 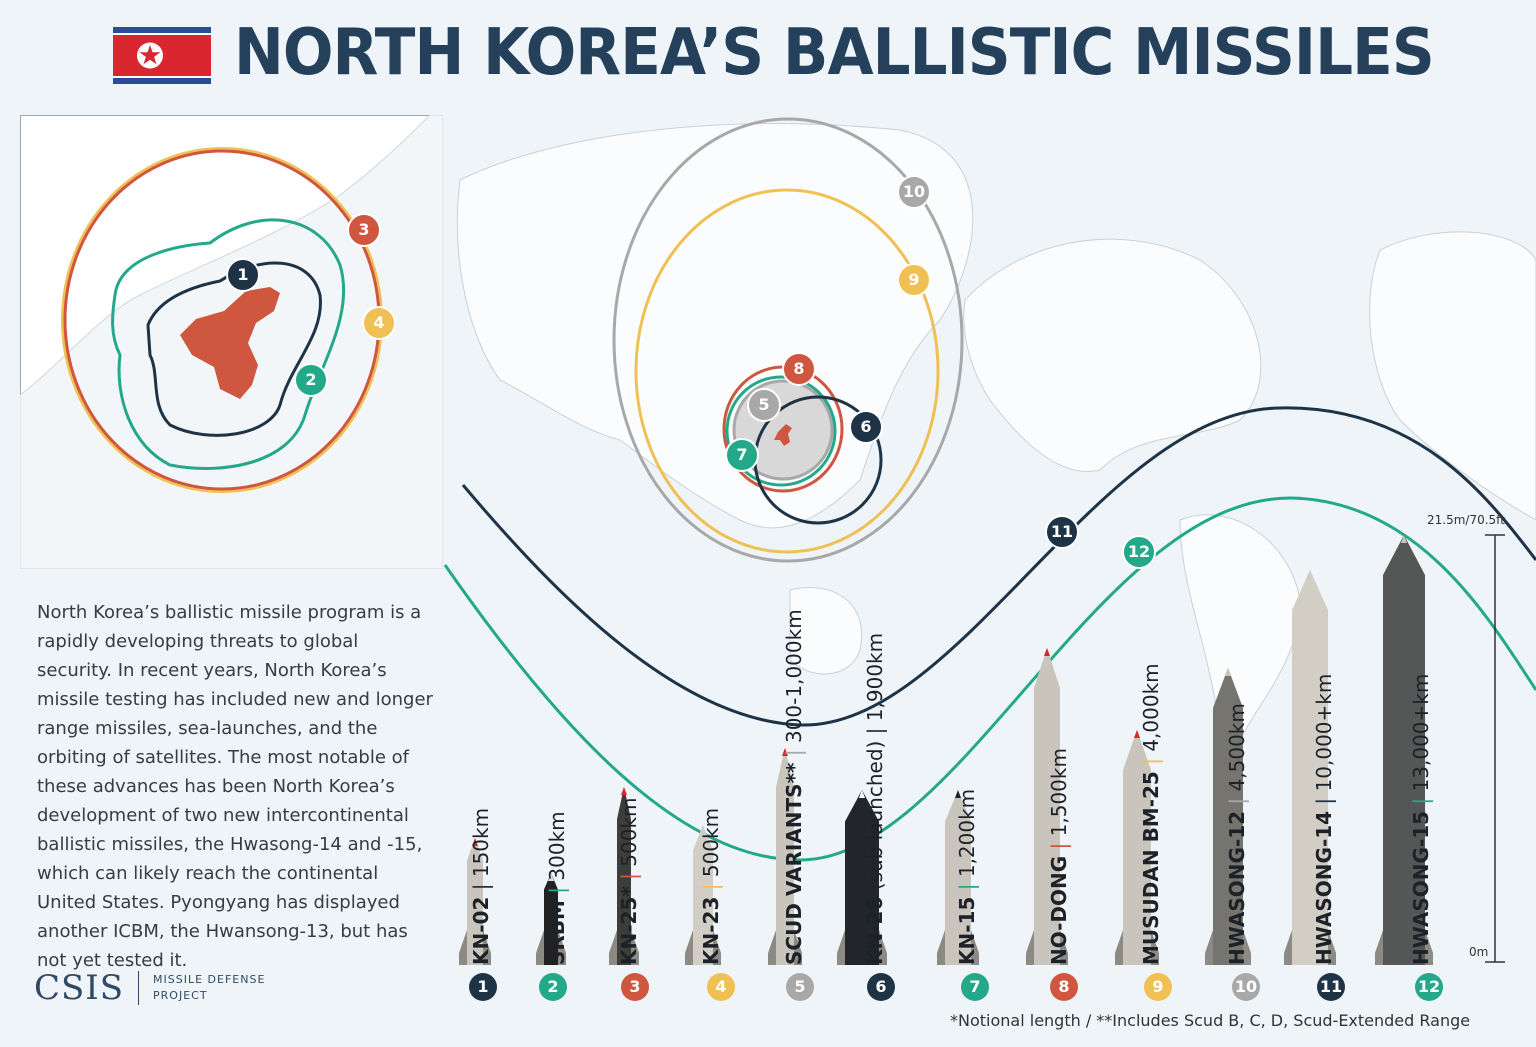 What do you see at coordinates (243, 275) in the screenshot?
I see `inset-marker: 1` at bounding box center [243, 275].